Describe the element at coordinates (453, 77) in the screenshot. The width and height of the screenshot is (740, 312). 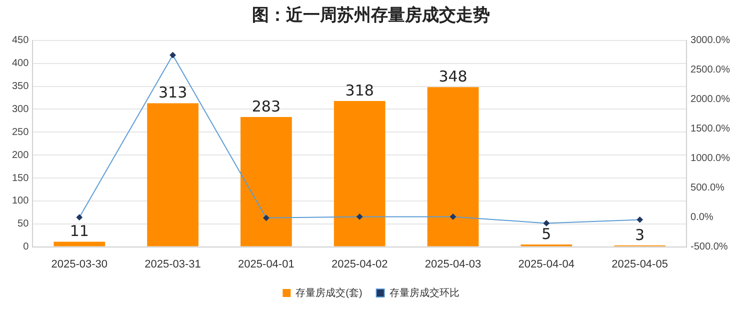
I see `data-label: 348` at that location.